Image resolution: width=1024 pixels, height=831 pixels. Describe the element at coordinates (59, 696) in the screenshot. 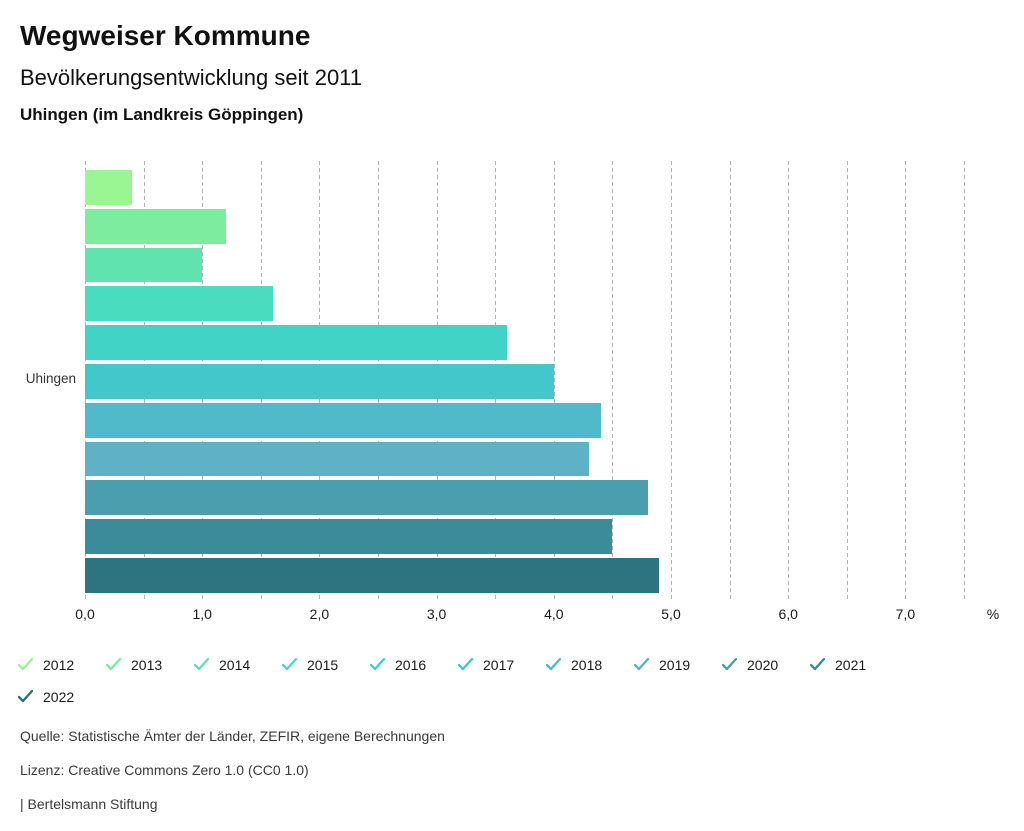

I see `legend-item-label: 2022` at that location.